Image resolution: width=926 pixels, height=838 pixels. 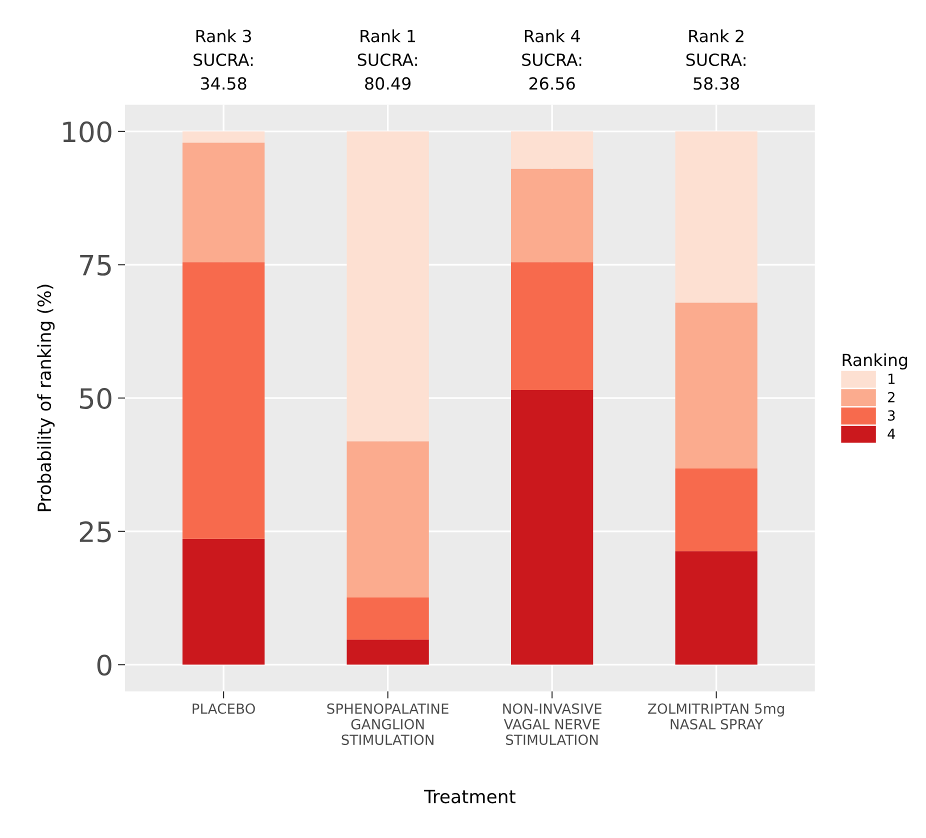 What do you see at coordinates (552, 59) in the screenshot?
I see `text: Rank 4 SUCRA: 26.56` at bounding box center [552, 59].